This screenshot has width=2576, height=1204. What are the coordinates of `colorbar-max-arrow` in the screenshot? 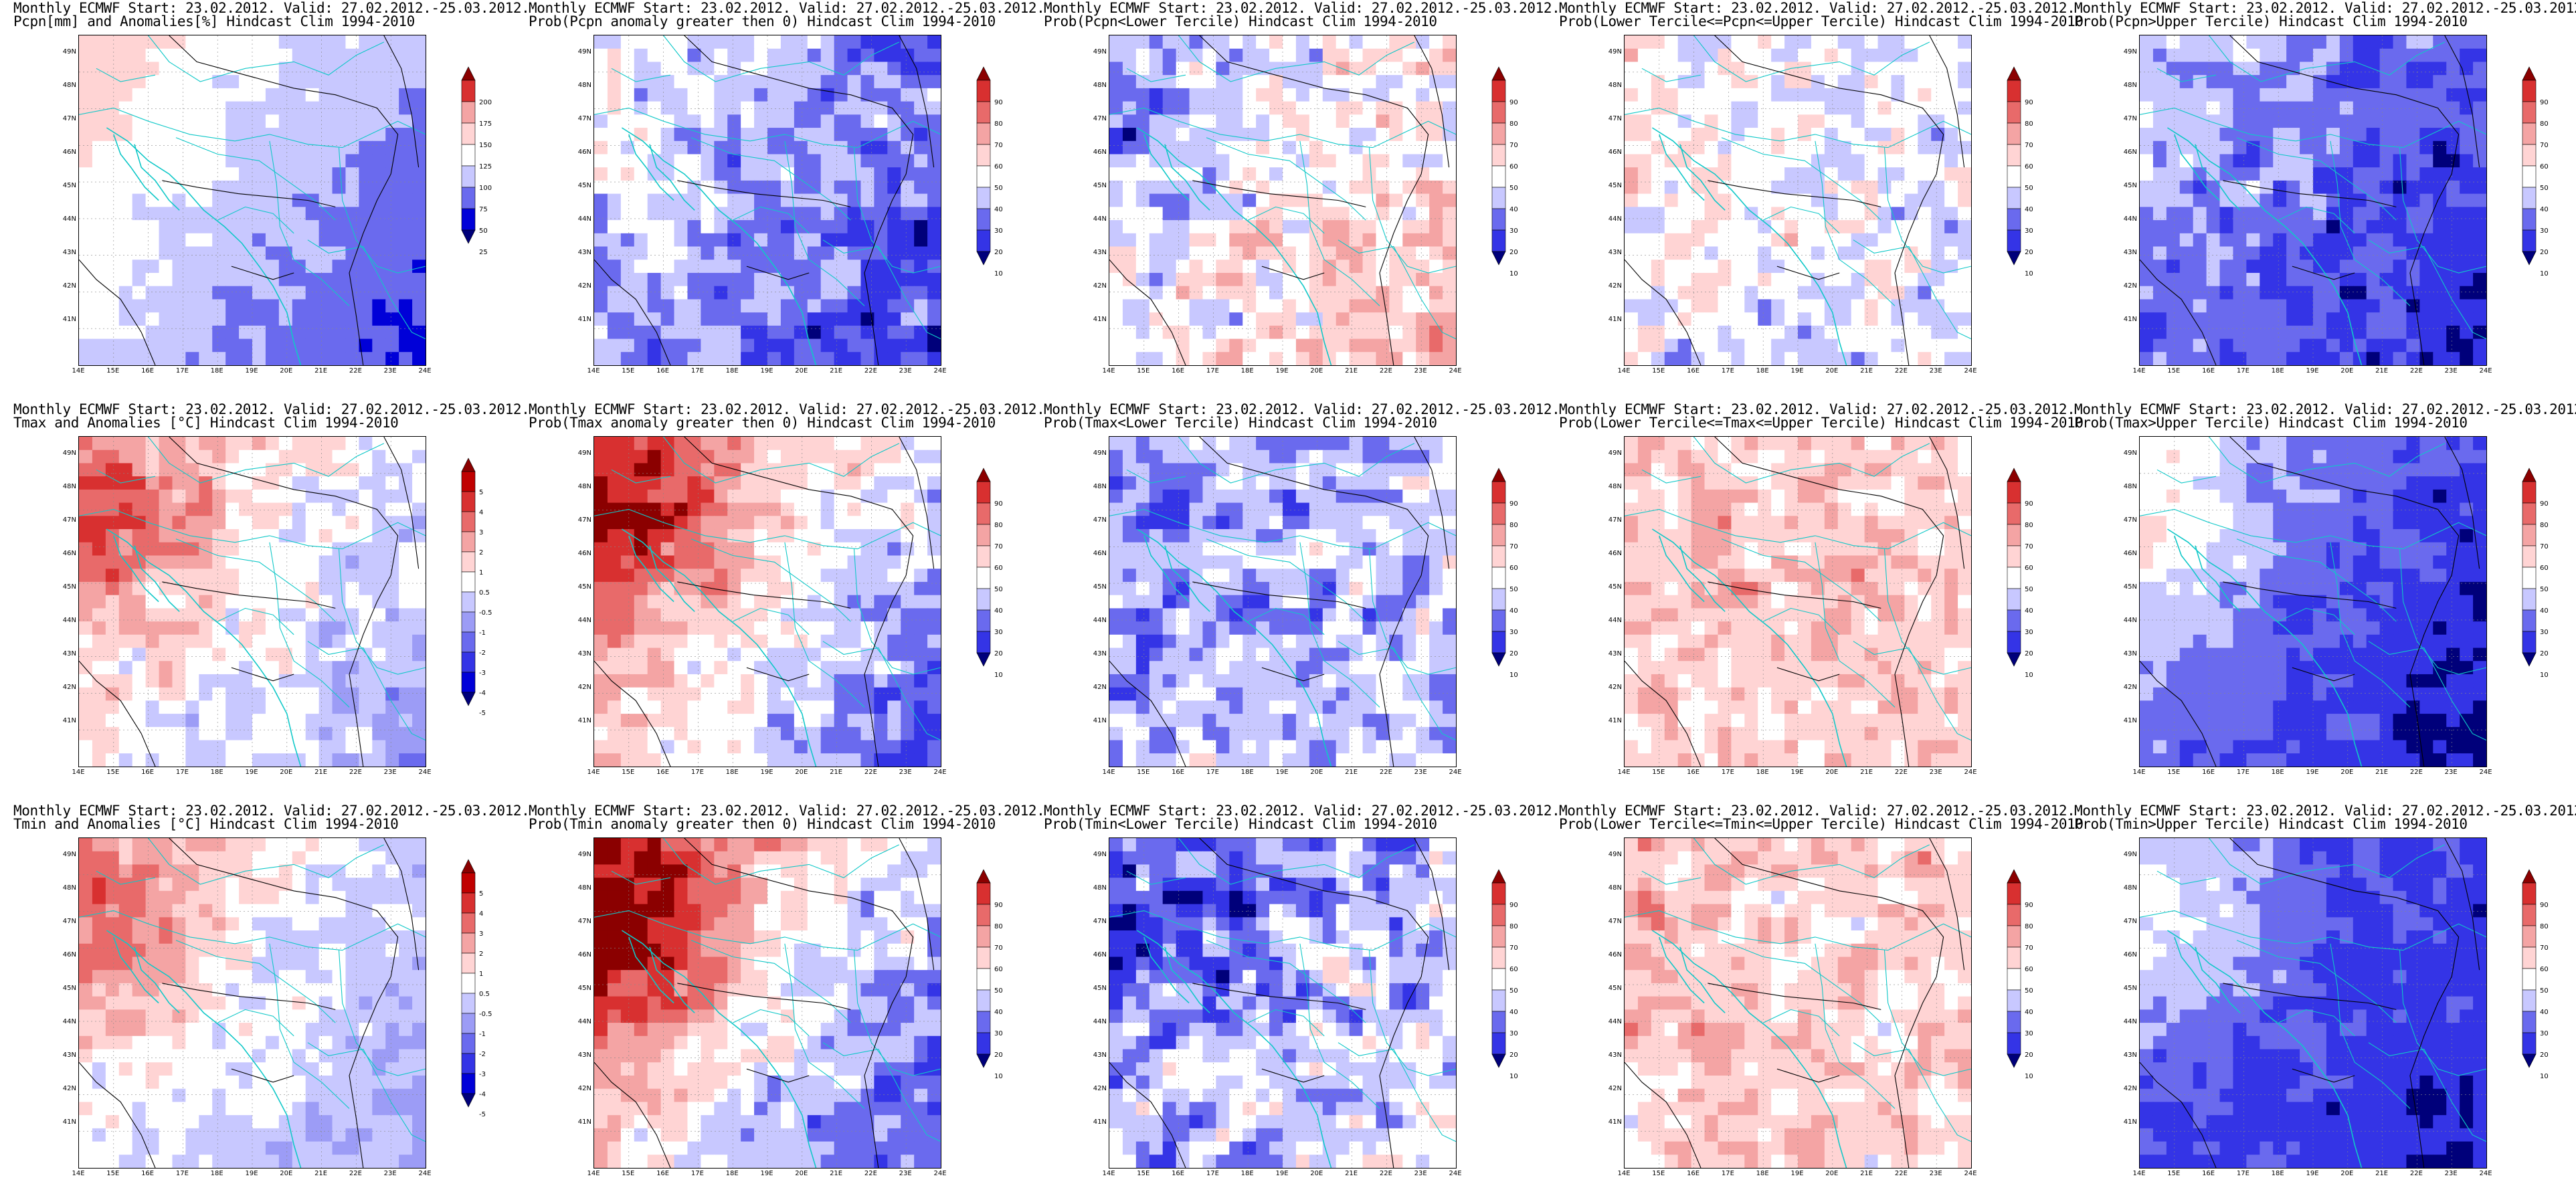 It's located at (2529, 876).